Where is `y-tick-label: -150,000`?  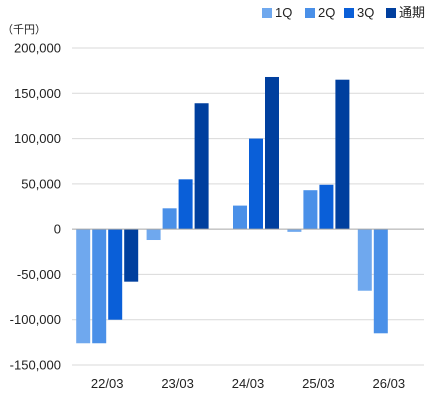 y-tick-label: -150,000 is located at coordinates (35, 365).